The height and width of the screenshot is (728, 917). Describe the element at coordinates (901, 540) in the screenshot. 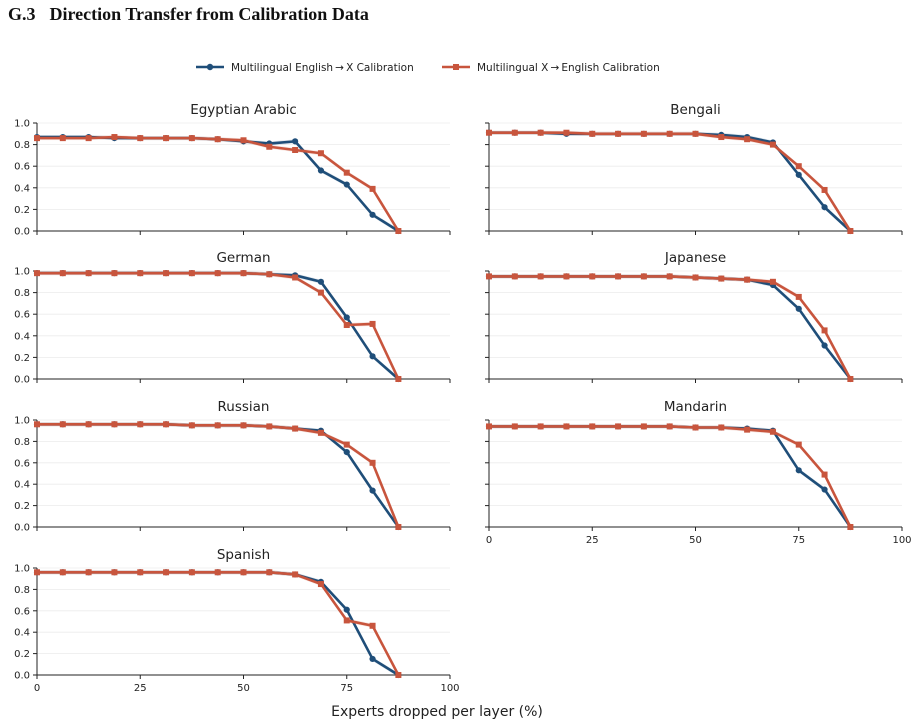

I see `x-tick-label: 100` at that location.